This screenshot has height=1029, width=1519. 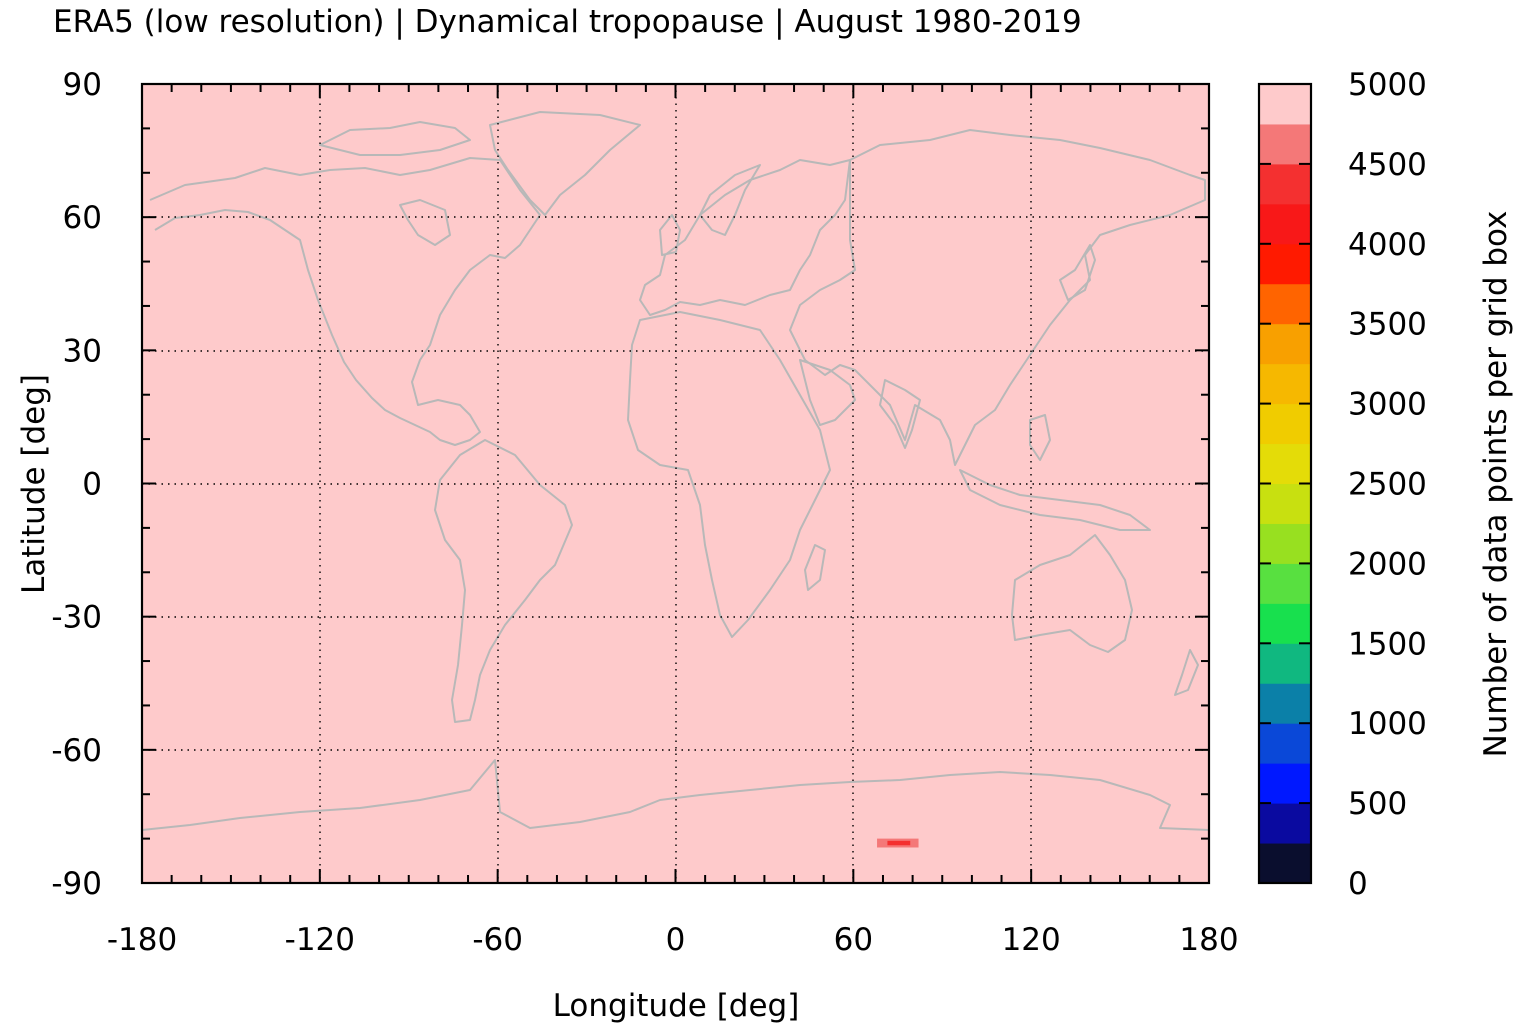 What do you see at coordinates (827, 392) in the screenshot?
I see `coastline-arabia` at bounding box center [827, 392].